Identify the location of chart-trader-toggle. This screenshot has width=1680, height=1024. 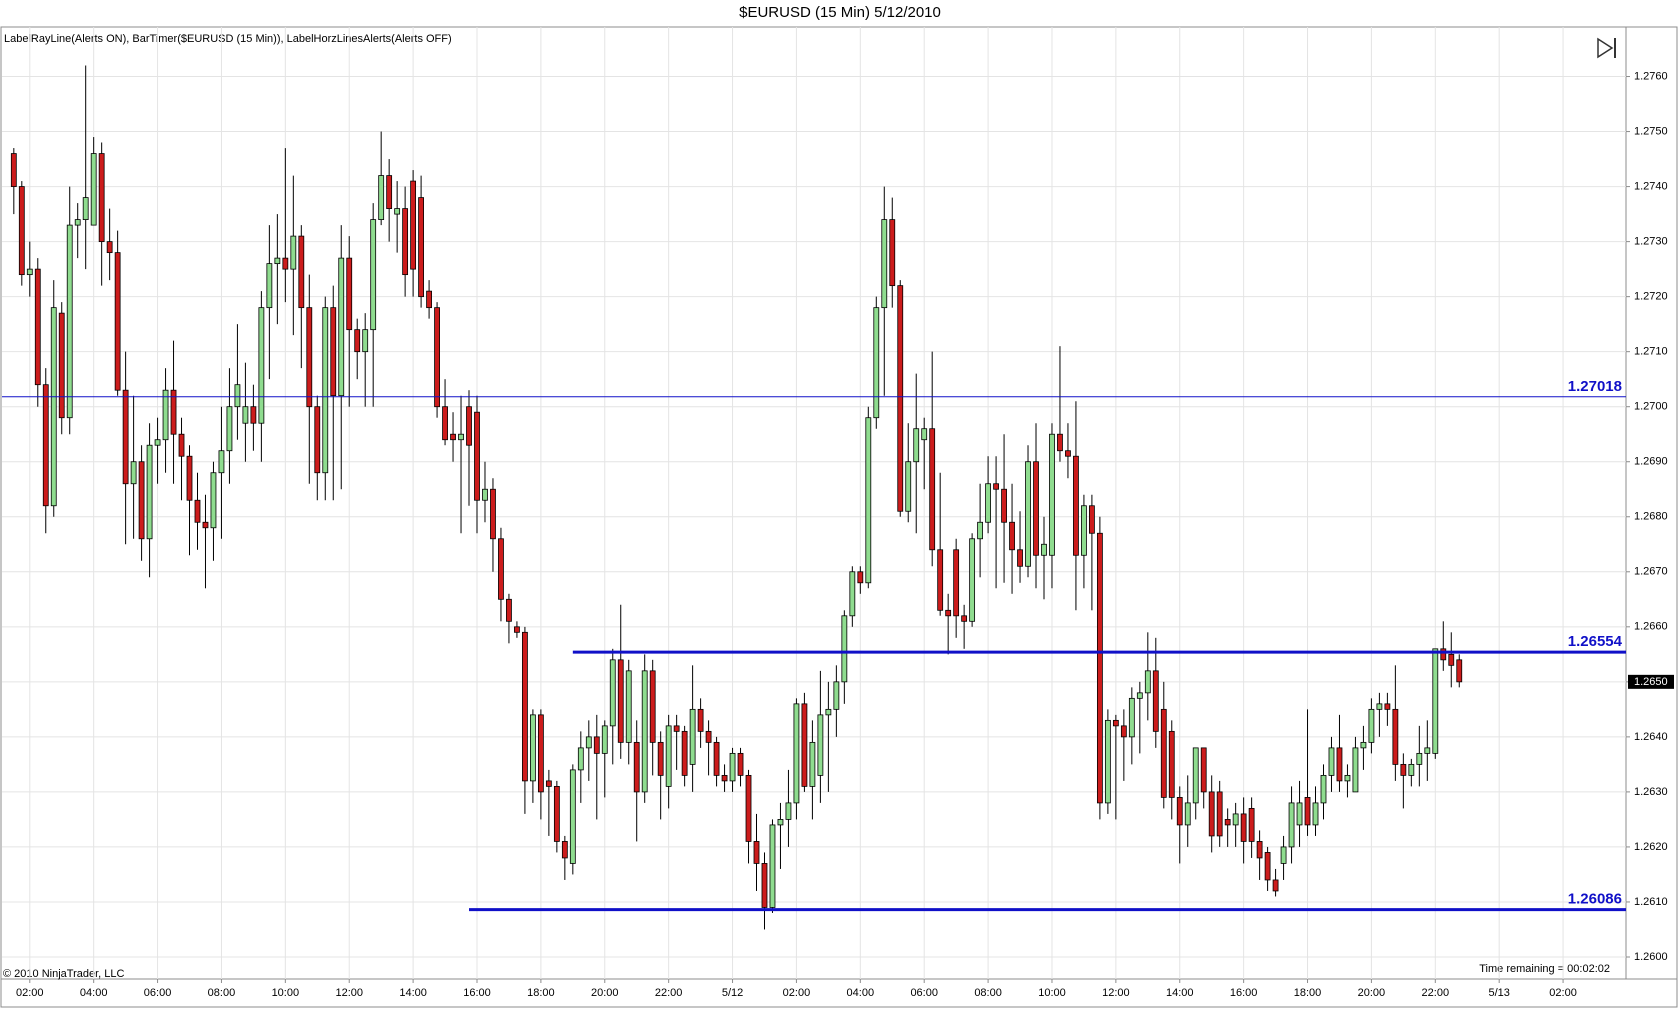
(1606, 48).